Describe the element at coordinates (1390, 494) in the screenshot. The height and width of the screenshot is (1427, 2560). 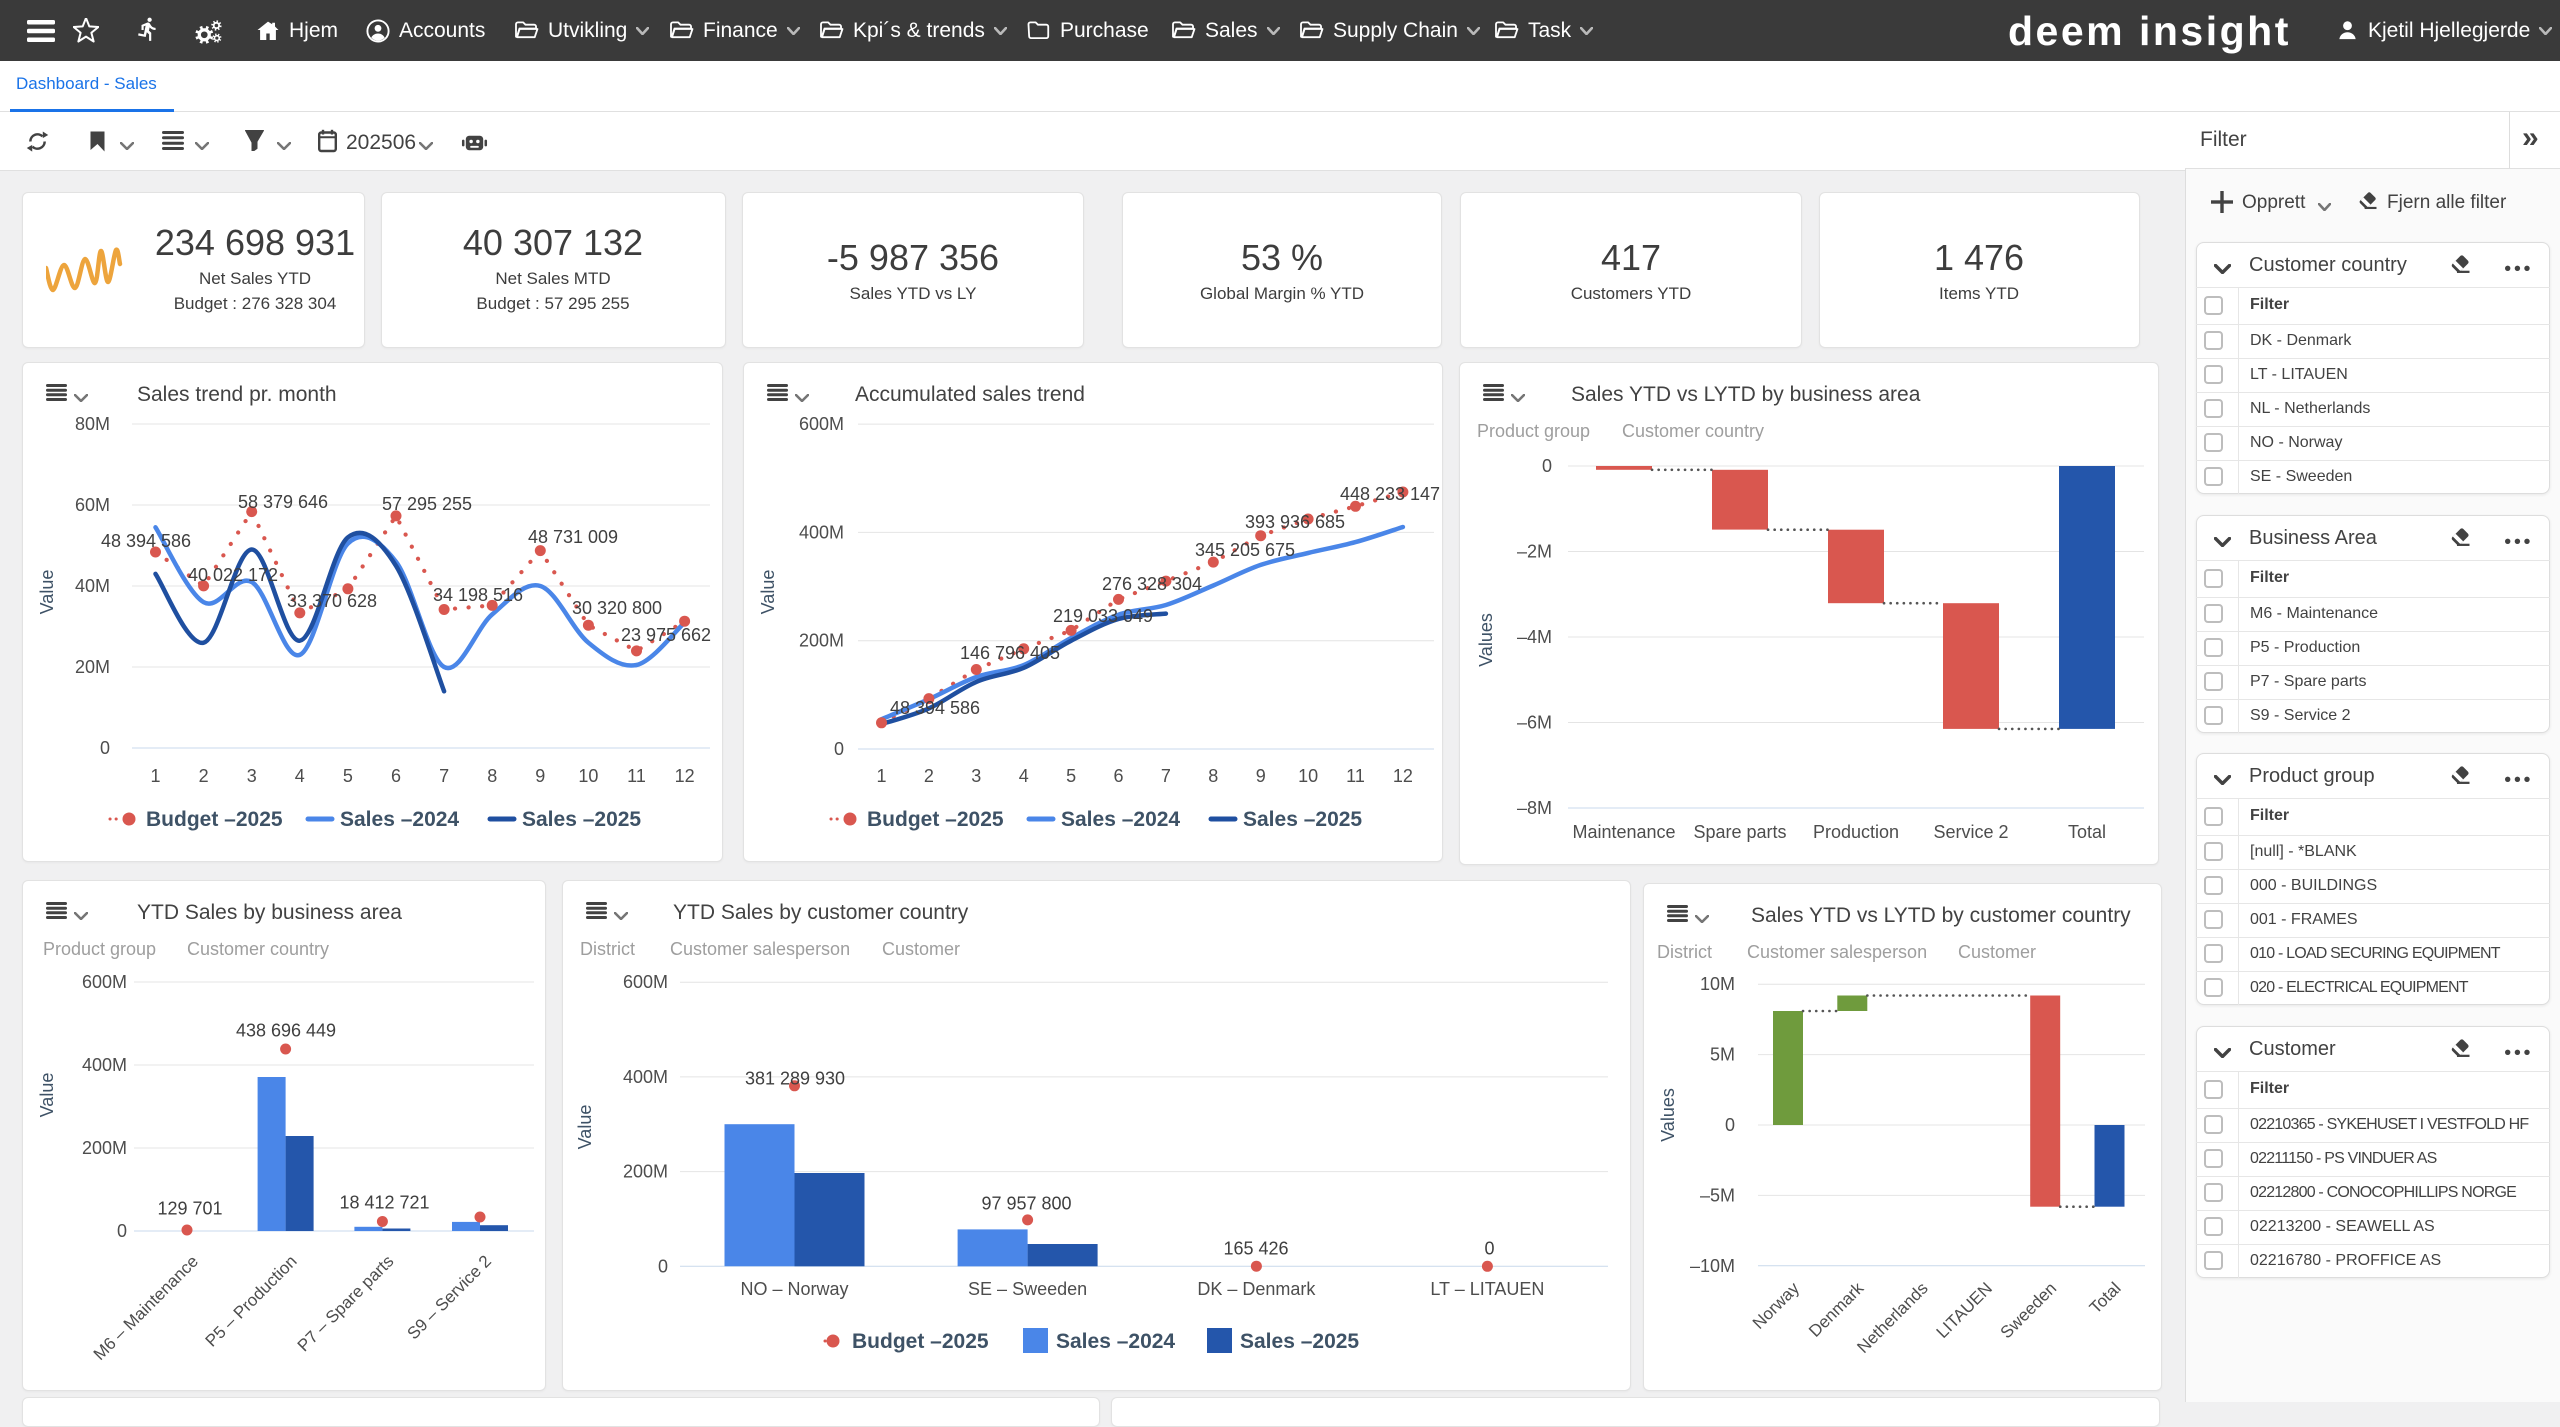
I see `svg-text: 448 233 147` at that location.